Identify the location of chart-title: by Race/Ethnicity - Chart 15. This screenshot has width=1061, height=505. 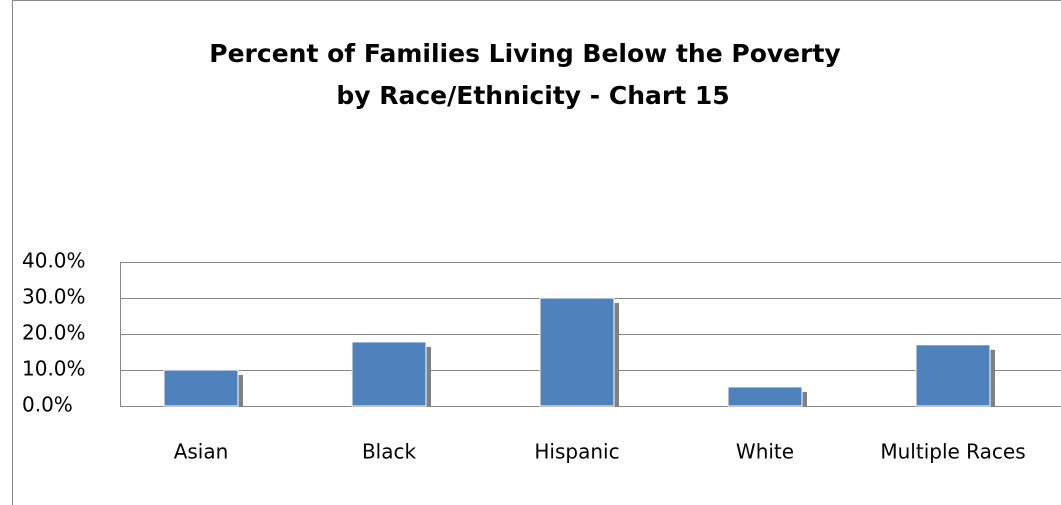
(532, 95).